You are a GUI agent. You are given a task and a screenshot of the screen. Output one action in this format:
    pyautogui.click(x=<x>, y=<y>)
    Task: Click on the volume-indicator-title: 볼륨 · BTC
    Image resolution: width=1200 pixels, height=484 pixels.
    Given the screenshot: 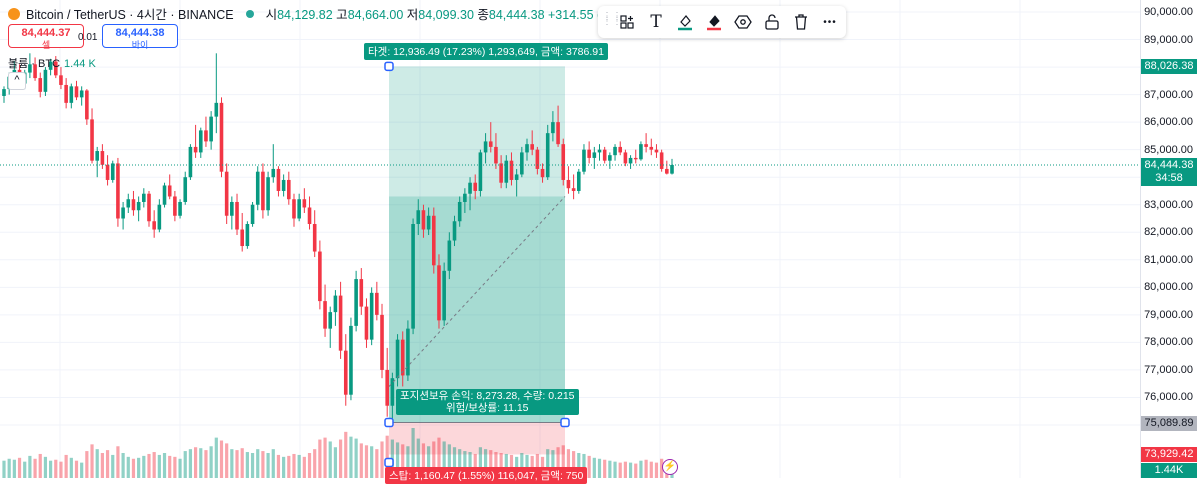 What is the action you would take?
    pyautogui.click(x=34, y=64)
    